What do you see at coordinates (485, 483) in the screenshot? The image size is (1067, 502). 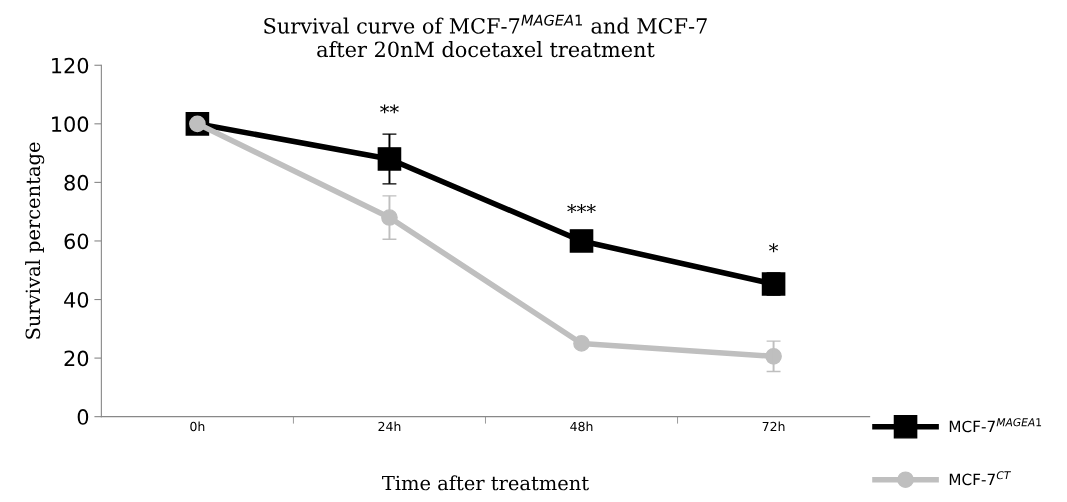 I see `x-axis-title: Time after treatment` at bounding box center [485, 483].